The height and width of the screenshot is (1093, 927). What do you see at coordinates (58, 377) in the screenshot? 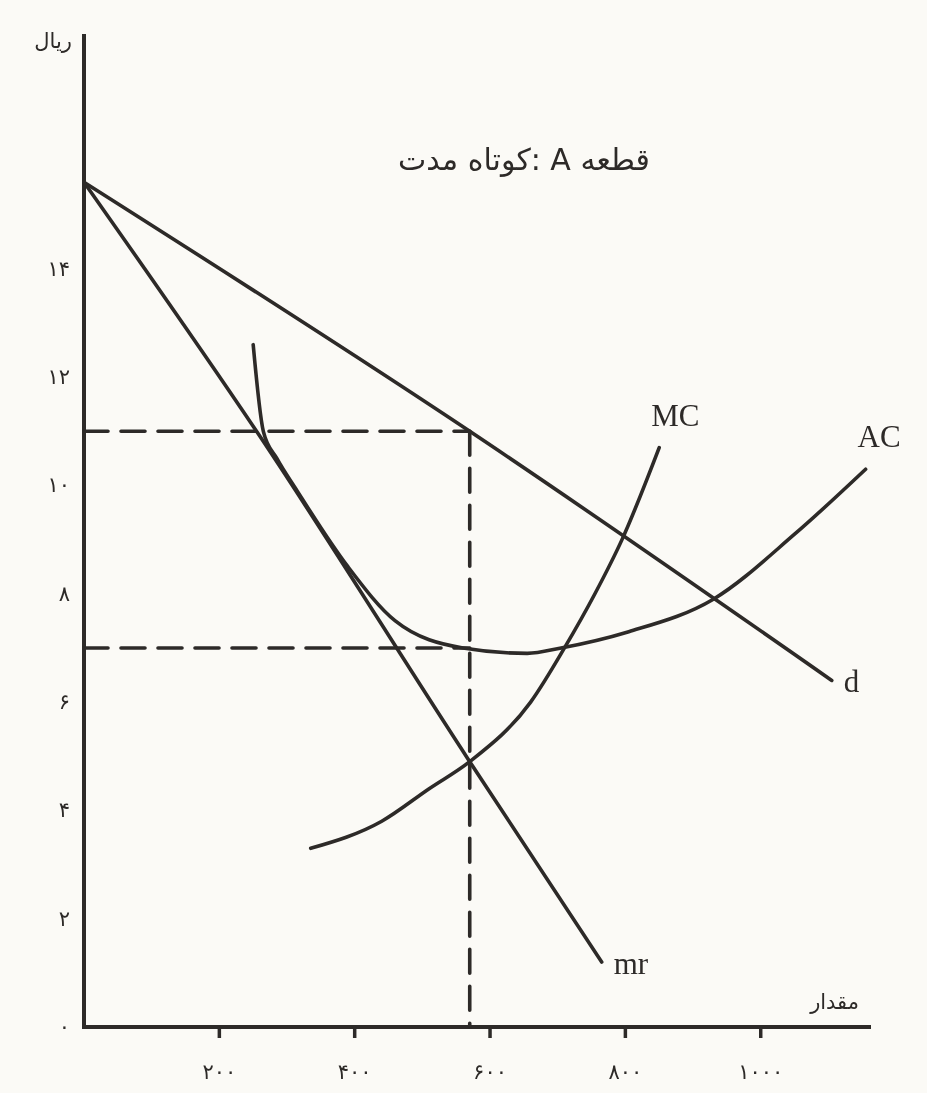
I see `y-tick-label: ۱۲` at bounding box center [58, 377].